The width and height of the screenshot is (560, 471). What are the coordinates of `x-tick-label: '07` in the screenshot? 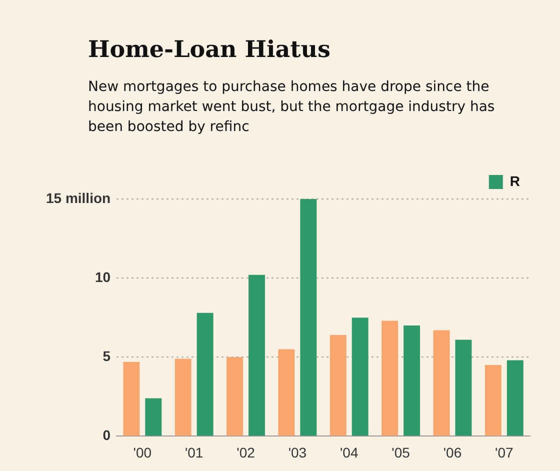 It's located at (504, 452).